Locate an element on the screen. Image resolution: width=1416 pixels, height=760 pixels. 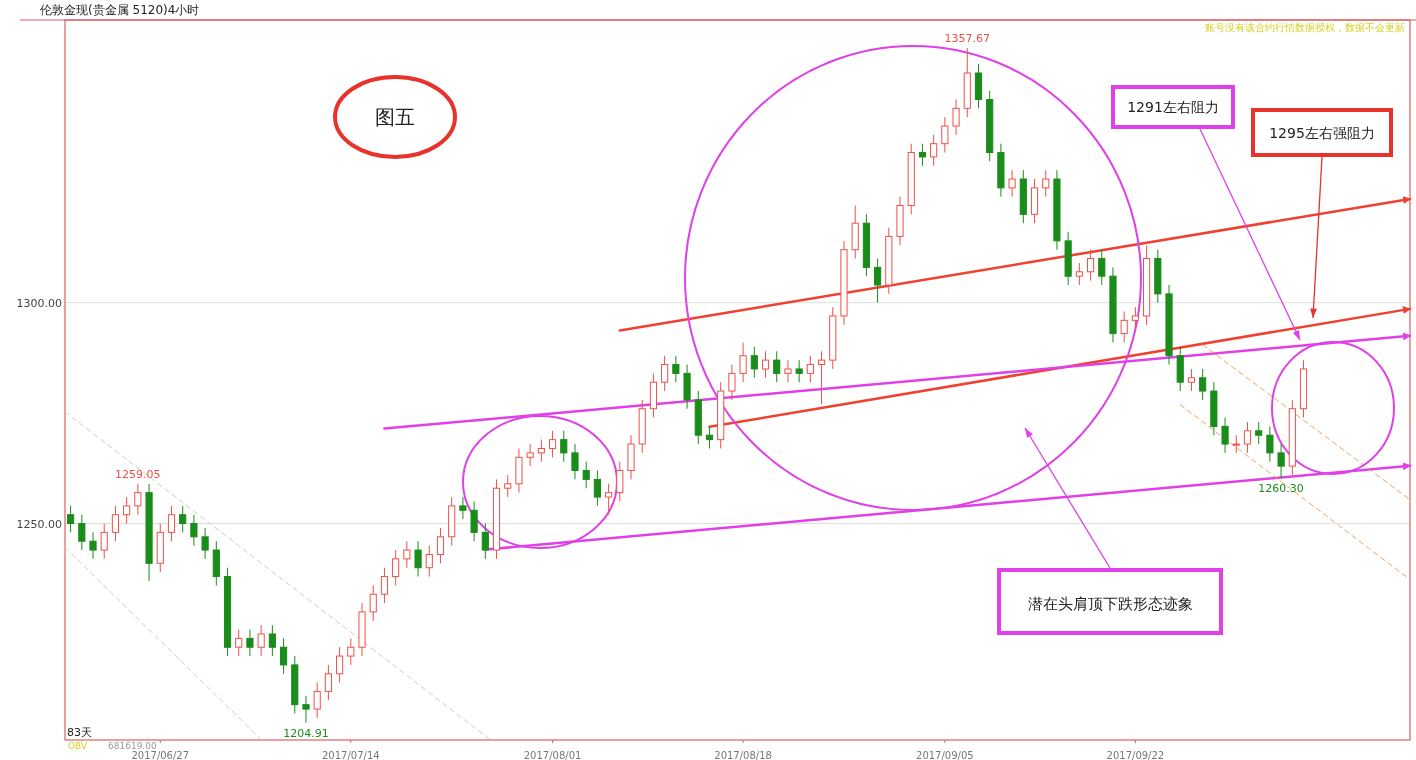
annotation: 1295左右强阻力 is located at coordinates (1322, 133).